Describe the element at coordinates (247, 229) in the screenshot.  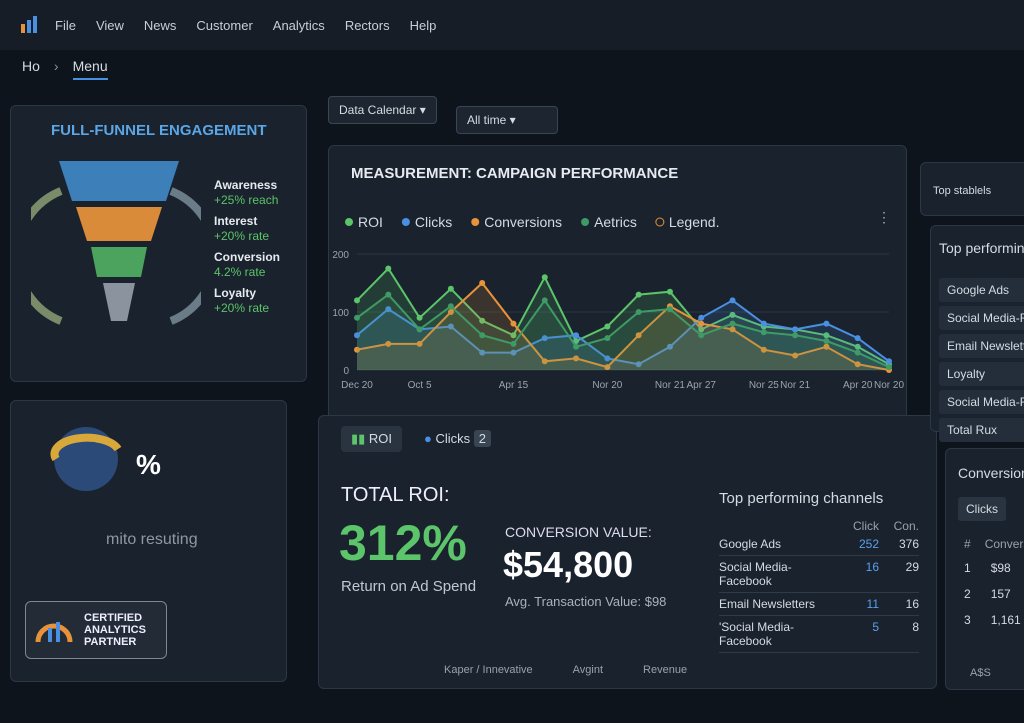
I see `funnel-stage-label: Interest +20% rate` at that location.